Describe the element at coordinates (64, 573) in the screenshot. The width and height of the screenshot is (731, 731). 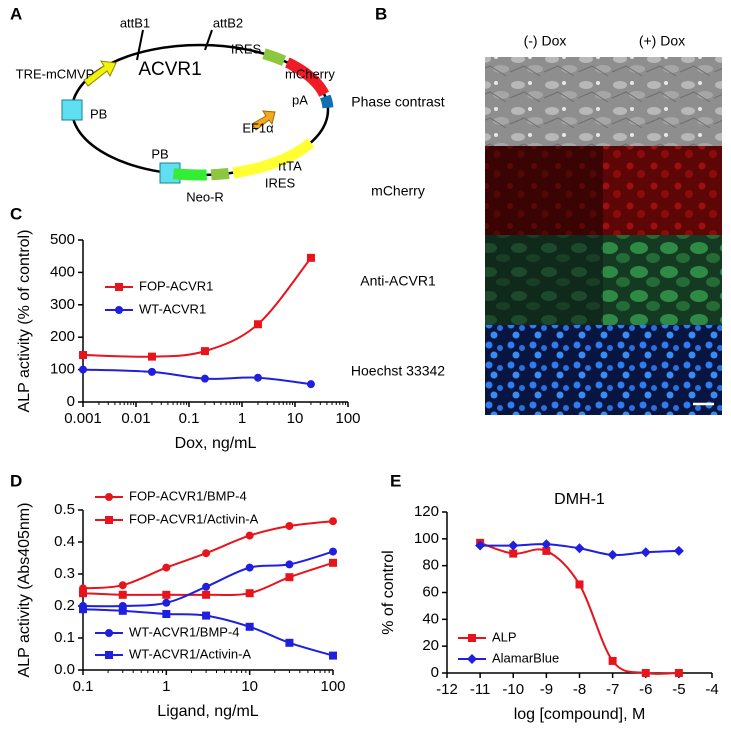
I see `y-tick-label: 0.3` at that location.